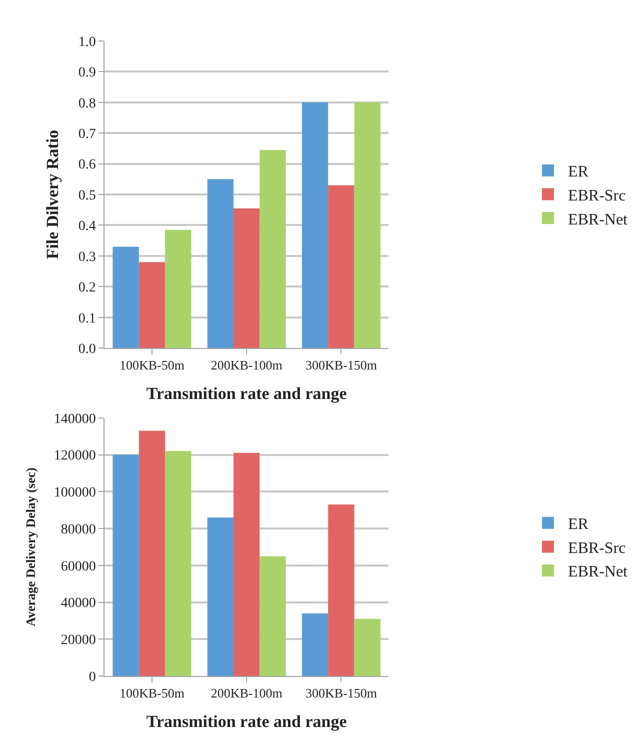 The width and height of the screenshot is (644, 738). What do you see at coordinates (52, 195) in the screenshot?
I see `y-axis-title: File Dilvery Ratio` at bounding box center [52, 195].